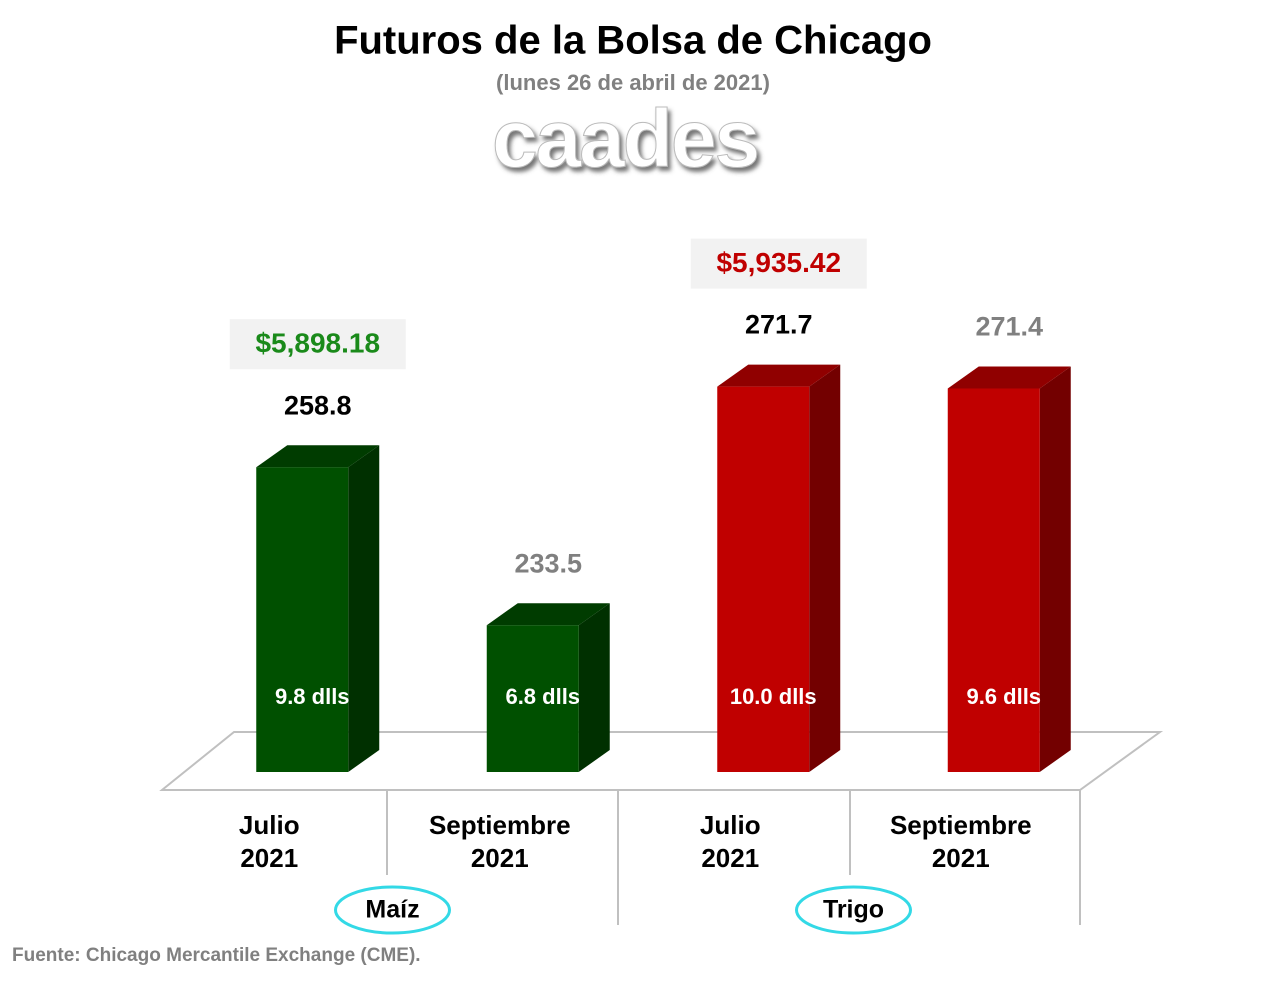 Image resolution: width=1280 pixels, height=981 pixels. What do you see at coordinates (318, 405) in the screenshot?
I see `value-label: 258.8` at bounding box center [318, 405].